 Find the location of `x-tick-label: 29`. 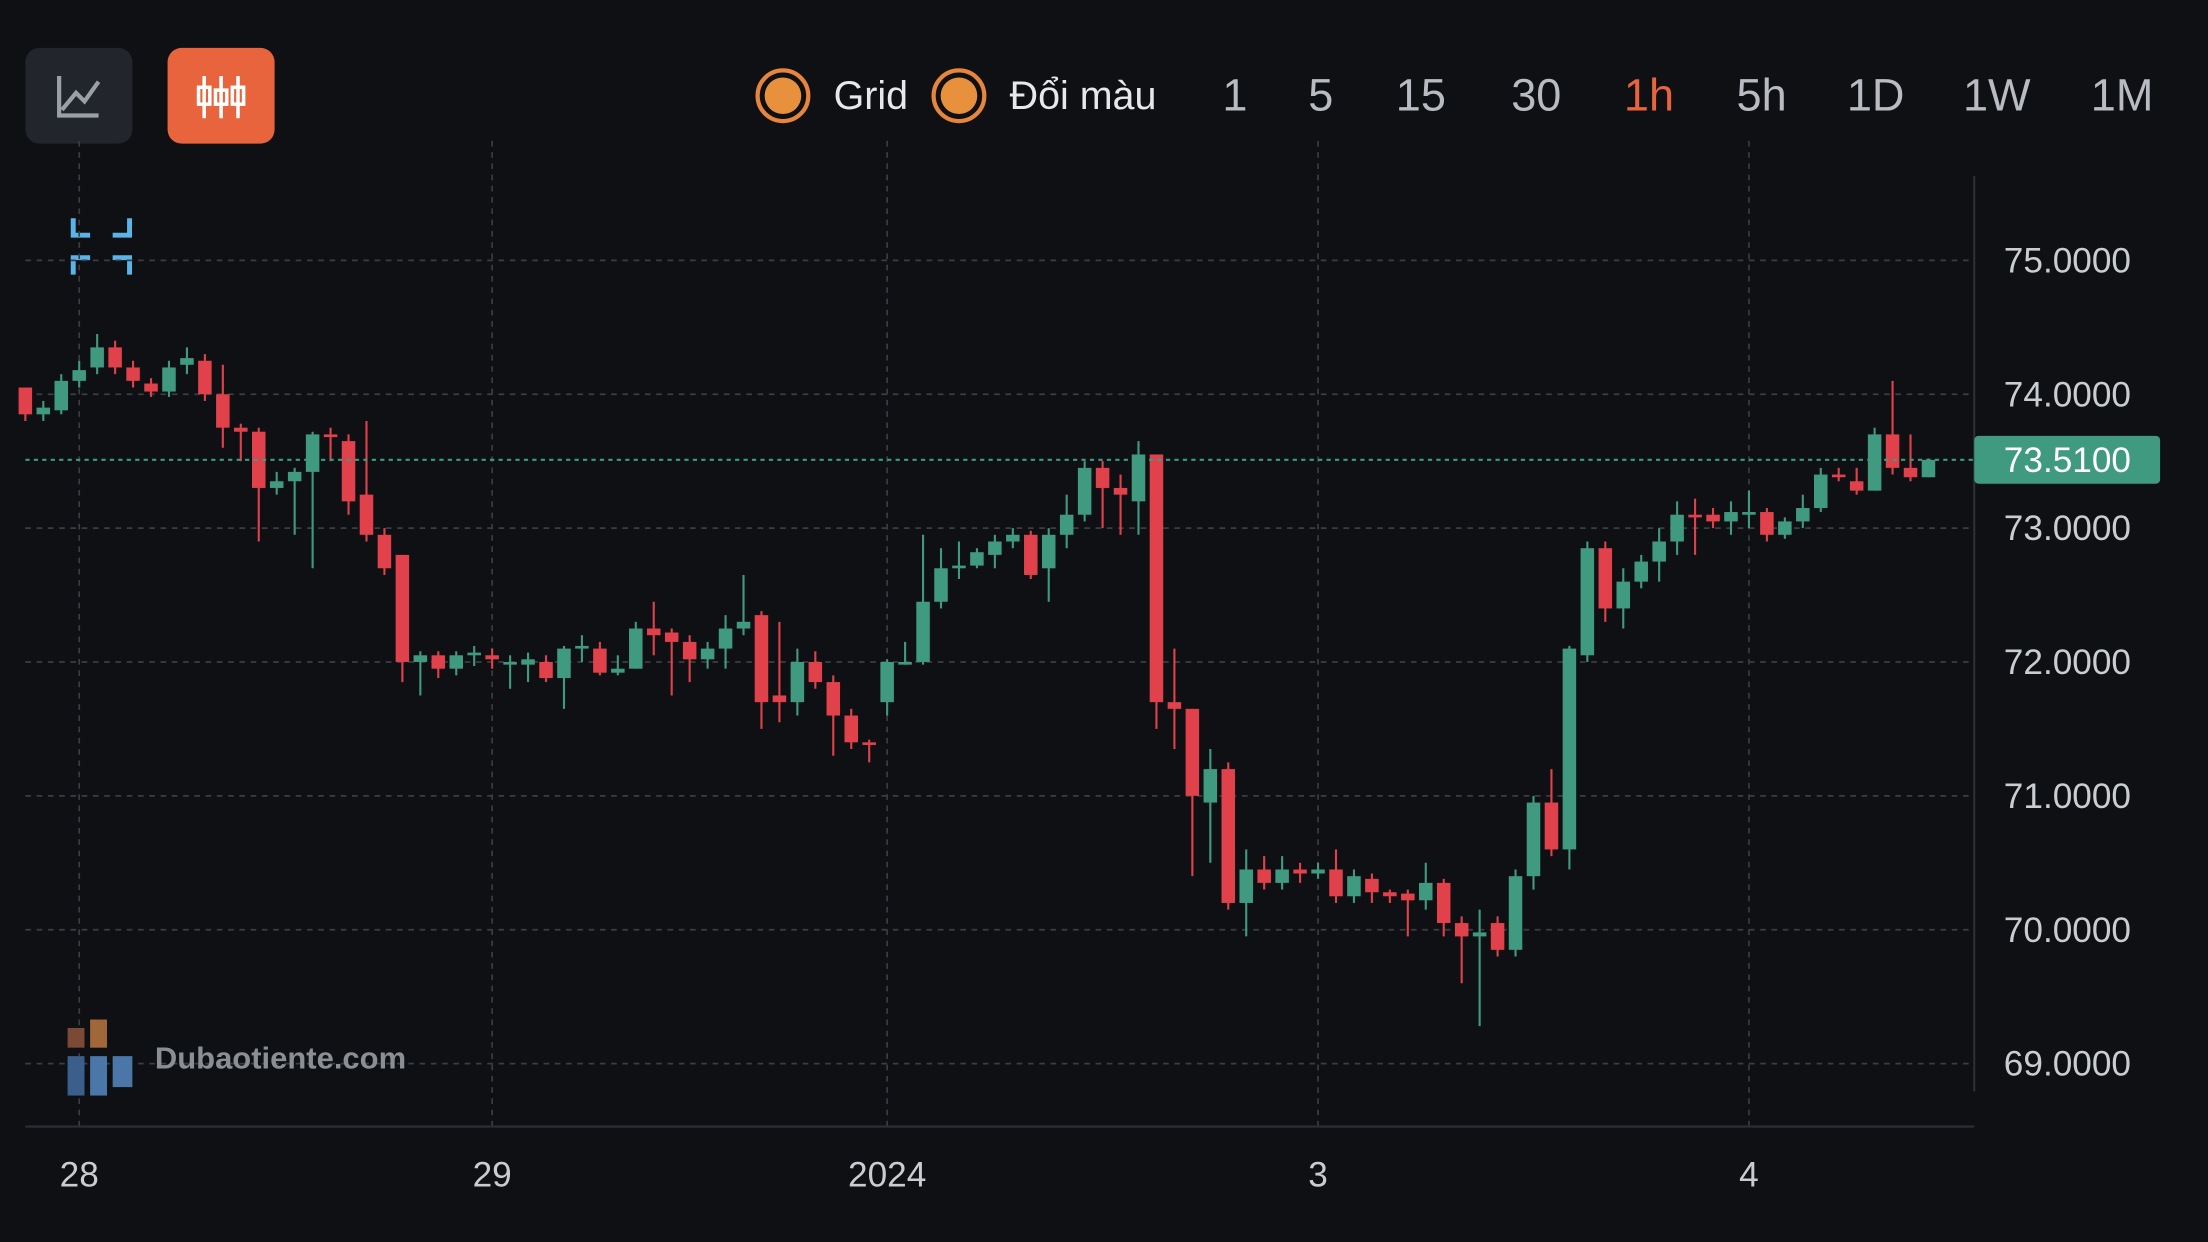

x-tick-label: 29 is located at coordinates (492, 1175).